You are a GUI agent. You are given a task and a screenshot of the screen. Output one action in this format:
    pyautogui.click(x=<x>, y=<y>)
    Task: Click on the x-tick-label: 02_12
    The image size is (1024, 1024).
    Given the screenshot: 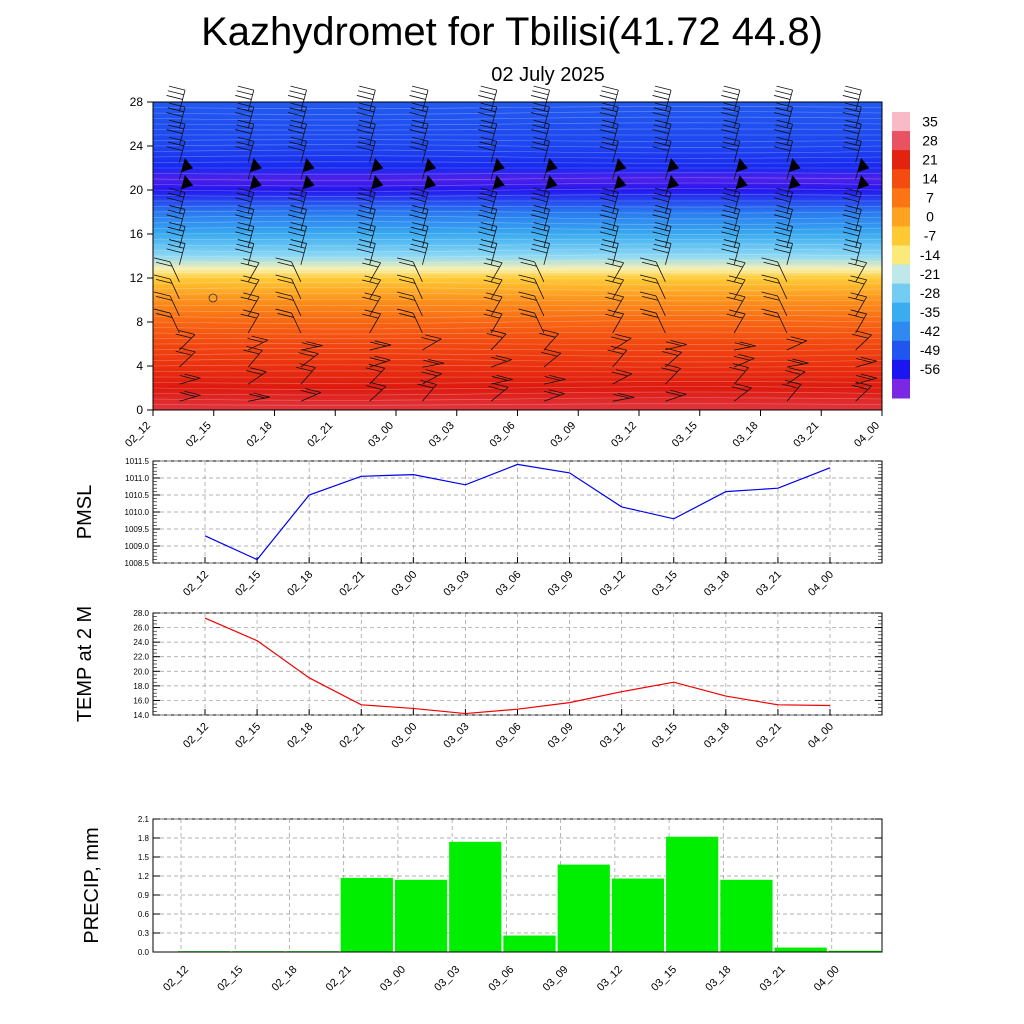 What is the action you would take?
    pyautogui.click(x=176, y=979)
    